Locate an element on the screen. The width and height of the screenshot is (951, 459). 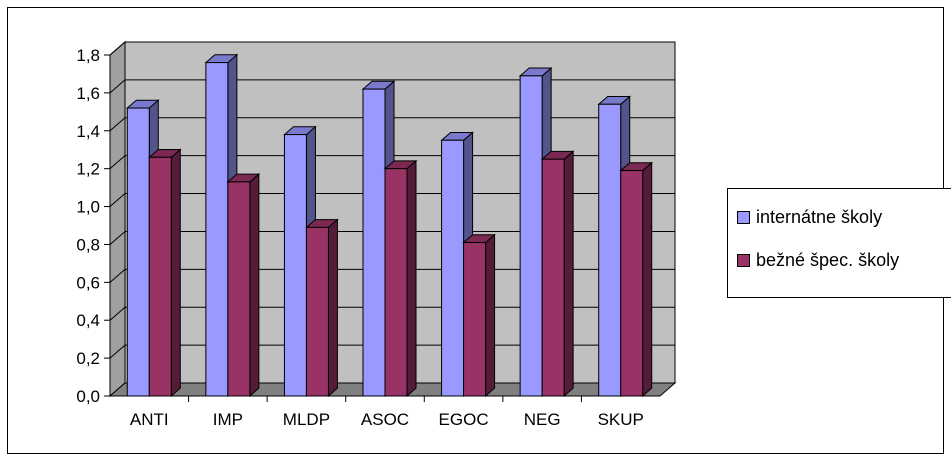
legend-item-series-2: bežné špec. školy is located at coordinates (818, 260).